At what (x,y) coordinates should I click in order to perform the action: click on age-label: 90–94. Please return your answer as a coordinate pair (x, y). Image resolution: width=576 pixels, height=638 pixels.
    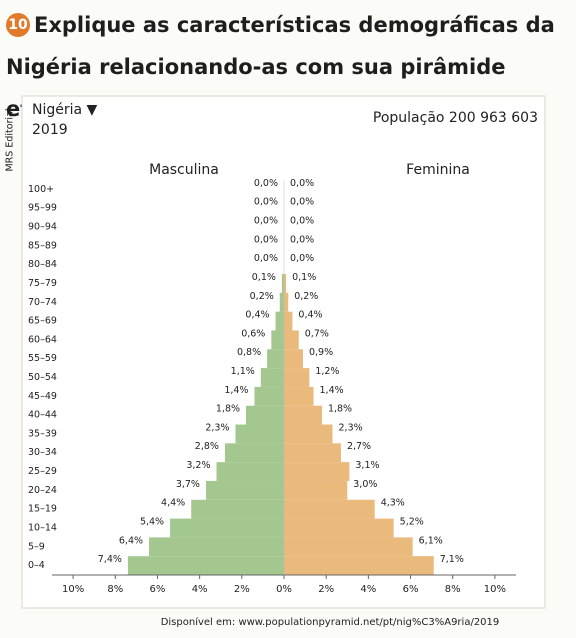
    Looking at the image, I should click on (42, 227).